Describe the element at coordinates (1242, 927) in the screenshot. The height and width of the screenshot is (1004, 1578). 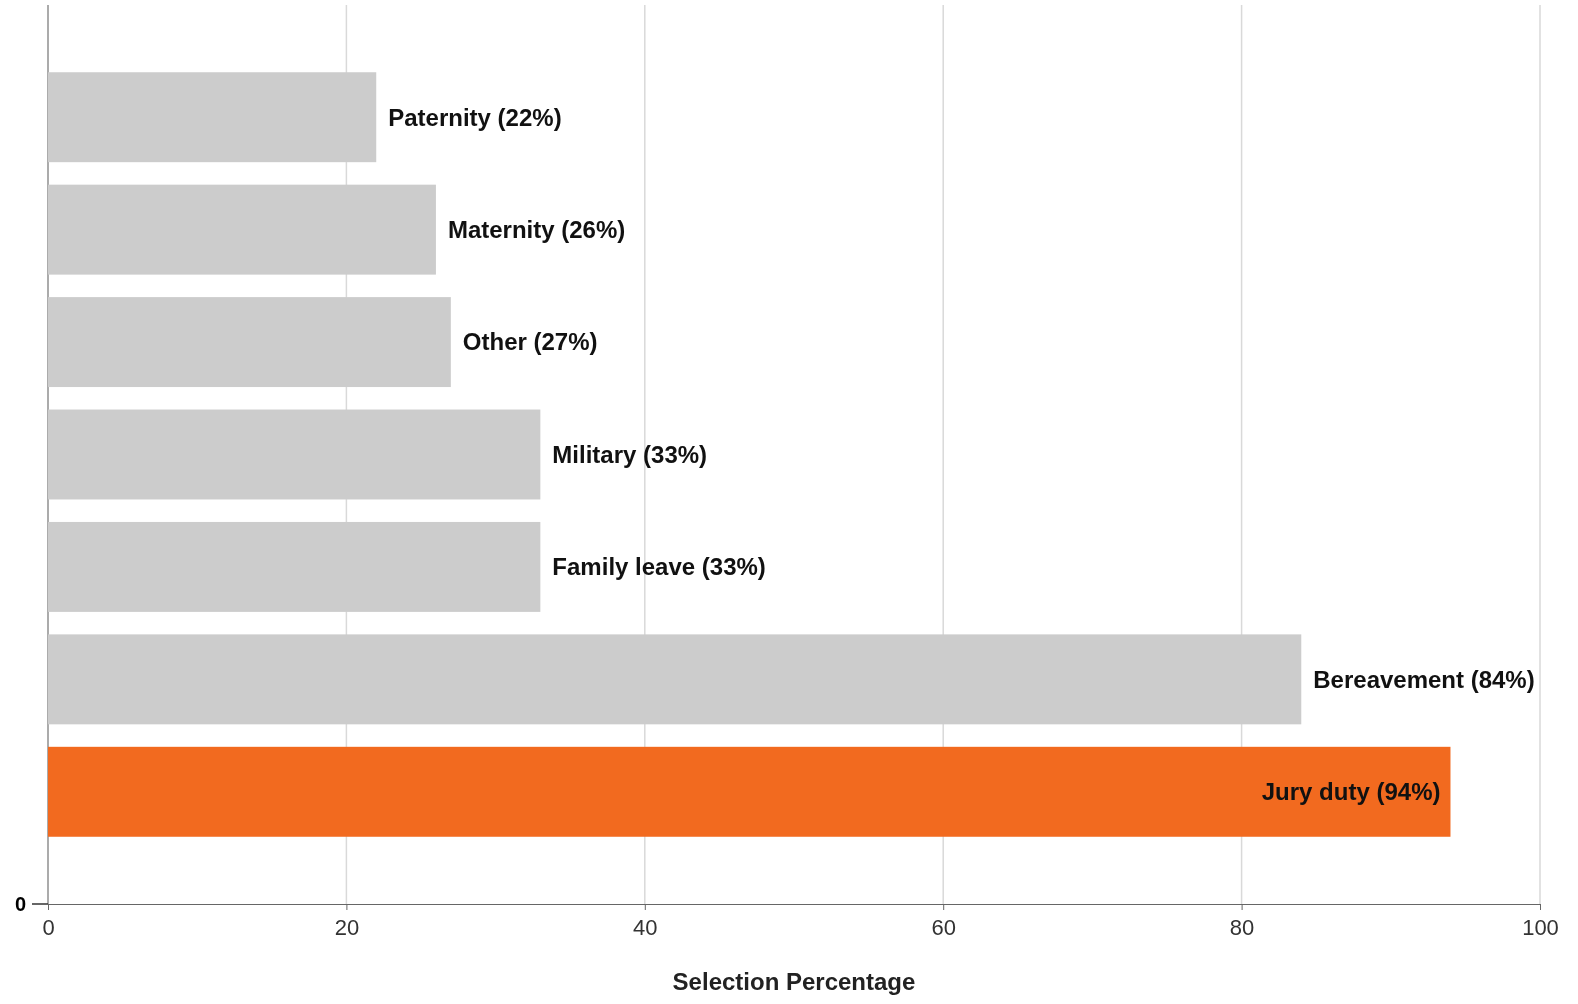
I see `x-tick-label: 80` at that location.